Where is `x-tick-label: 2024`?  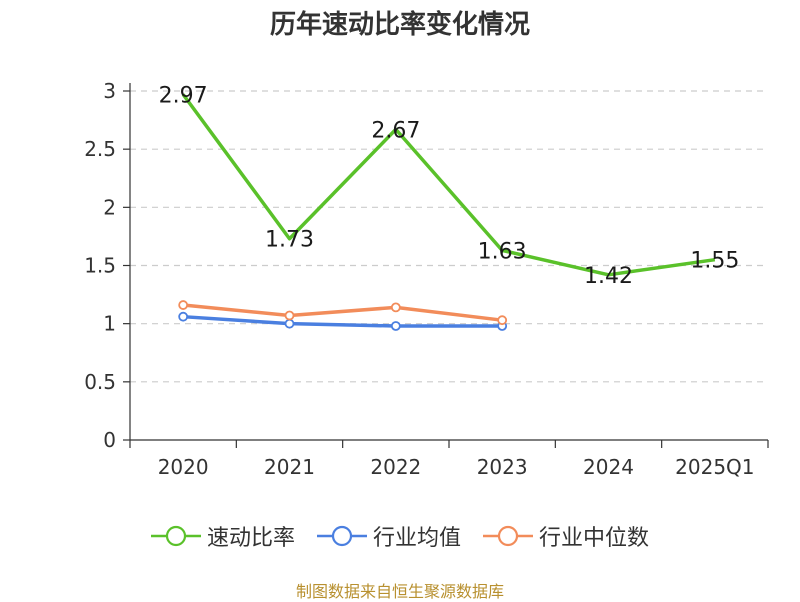 x-tick-label: 2024 is located at coordinates (608, 467).